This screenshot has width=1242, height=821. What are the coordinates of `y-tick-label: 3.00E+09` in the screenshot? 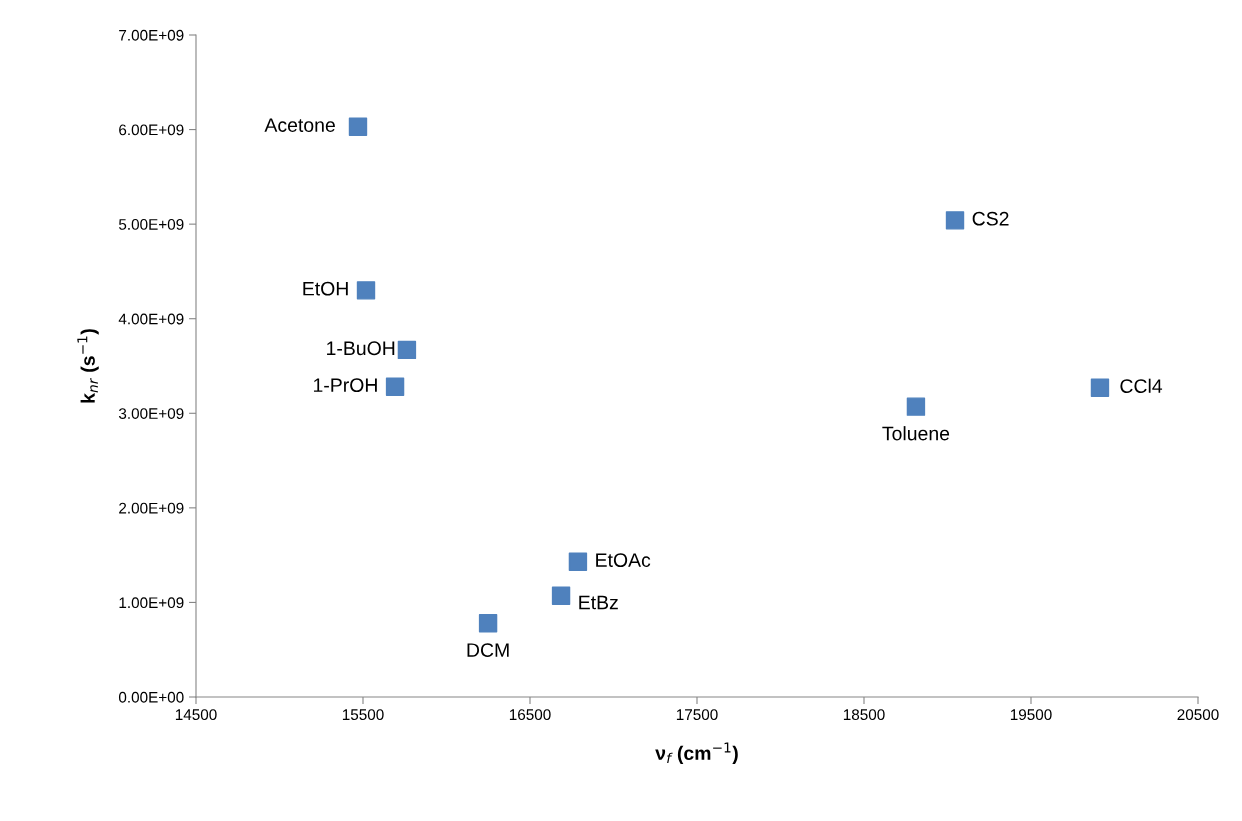 It's located at (151, 413).